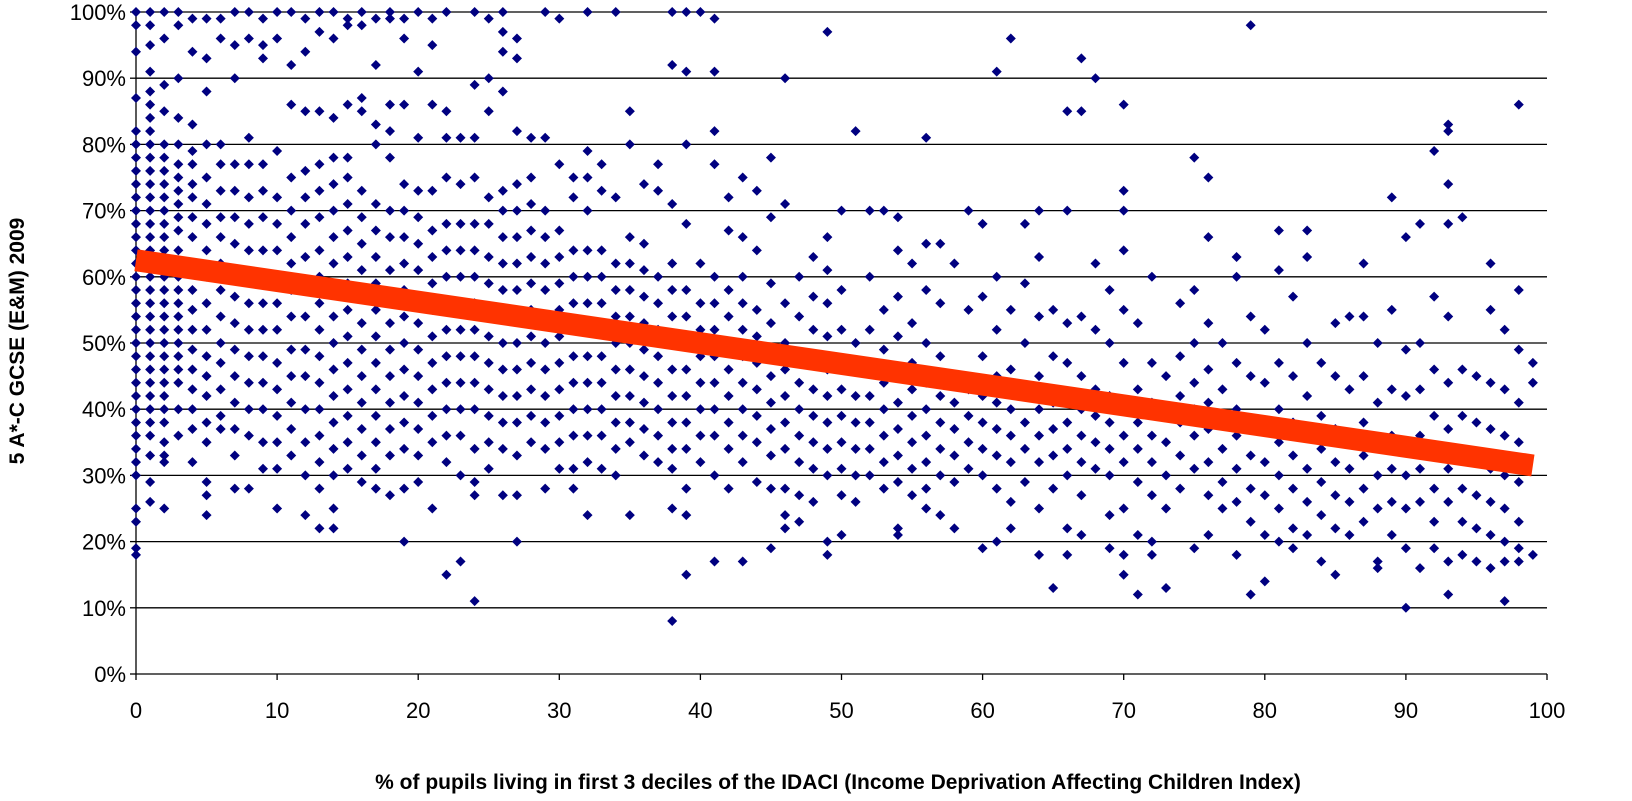 Image resolution: width=1632 pixels, height=801 pixels. What do you see at coordinates (841, 710) in the screenshot?
I see `x-tick-label: 50` at bounding box center [841, 710].